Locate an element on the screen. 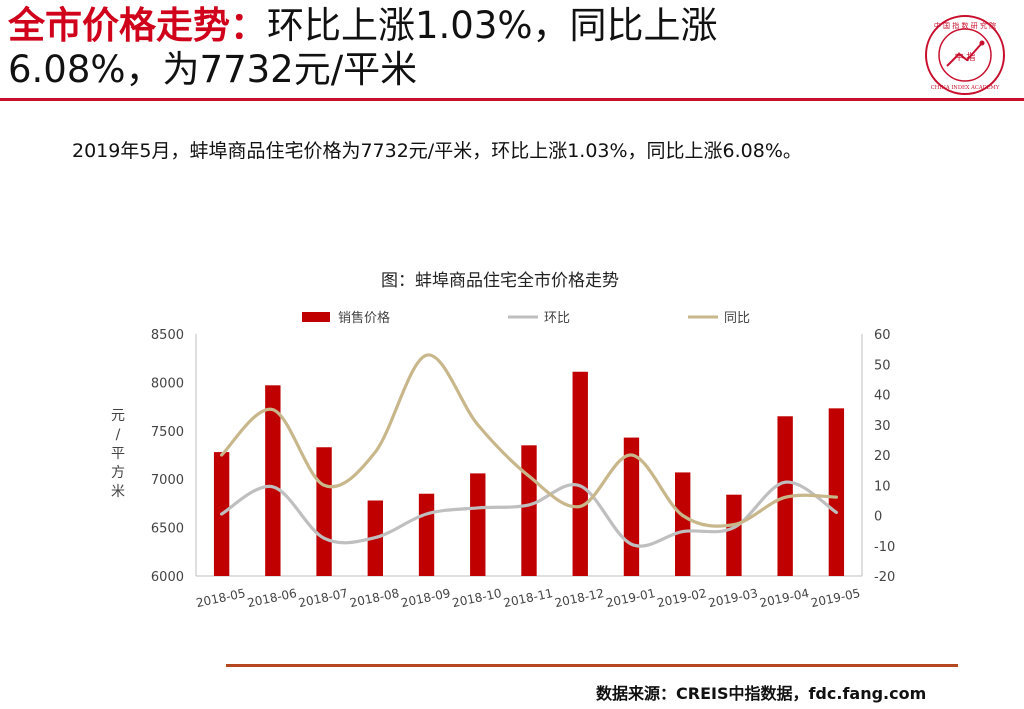 The image size is (1024, 709). y-right-tick-label: -10 is located at coordinates (884, 547).